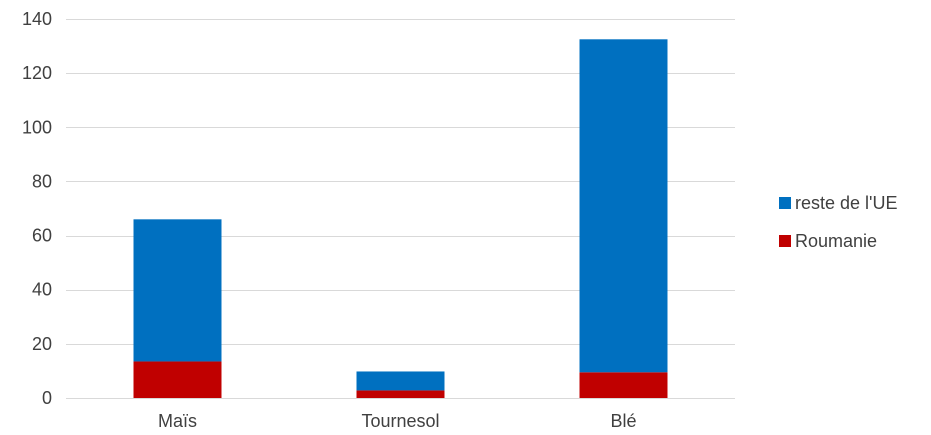 This screenshot has width=931, height=435. I want to click on x-tick-label-tournesol: Tournesol, so click(400, 421).